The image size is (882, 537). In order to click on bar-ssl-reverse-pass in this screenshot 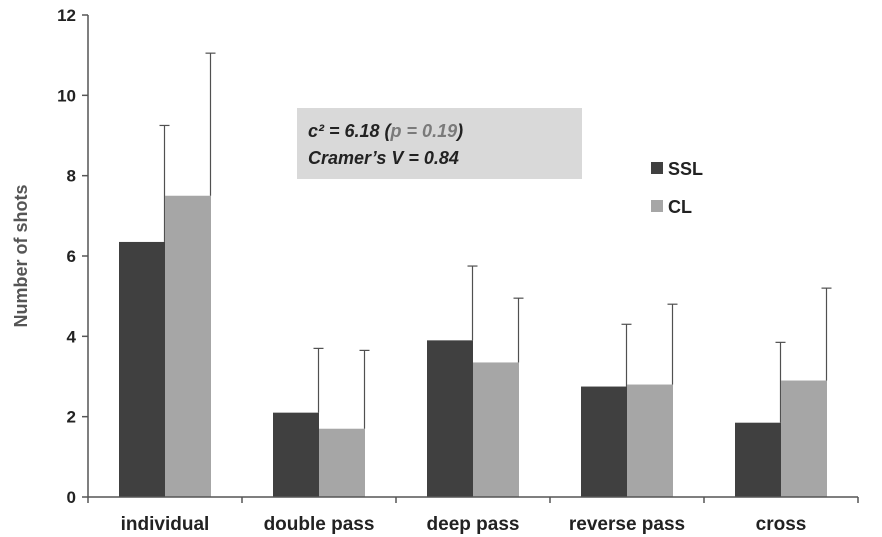, I will do `click(604, 441)`.